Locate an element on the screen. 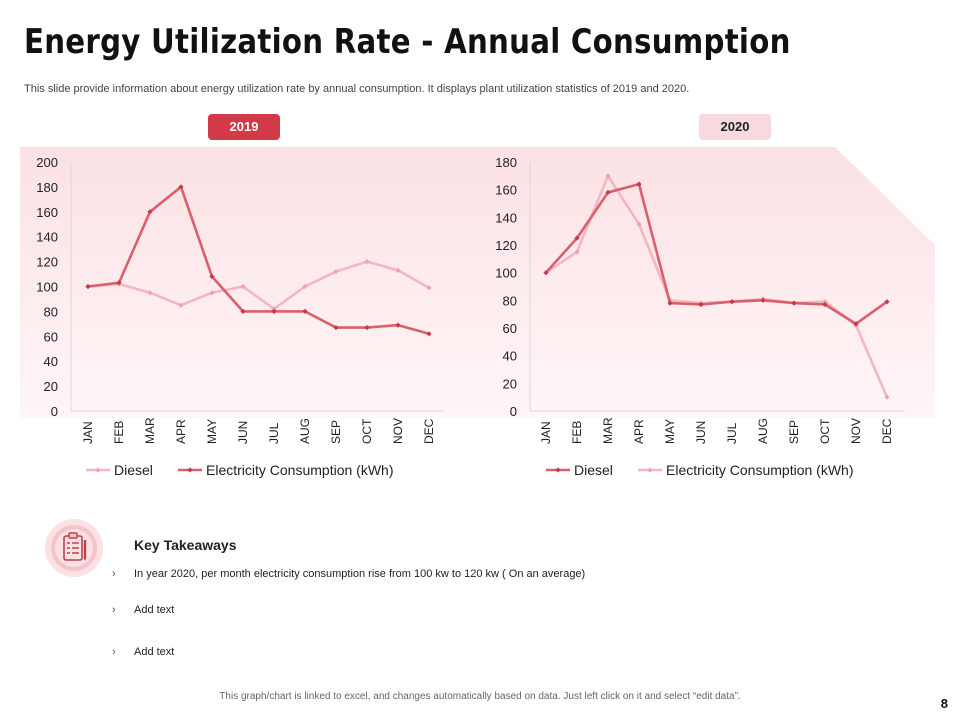 This screenshot has height=720, width=960. y-tick-label: 40 is located at coordinates (510, 356).